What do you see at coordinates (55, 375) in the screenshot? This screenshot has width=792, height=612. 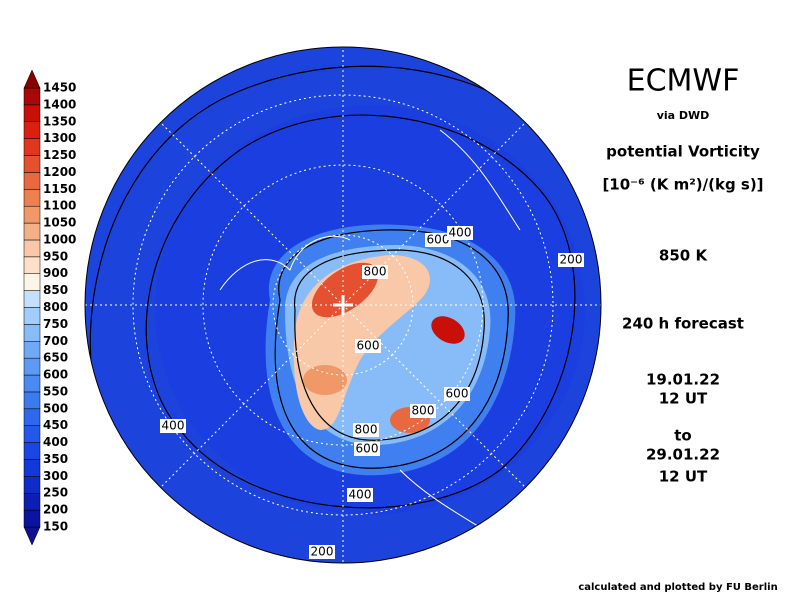 I see `colorbar-label: 600` at bounding box center [55, 375].